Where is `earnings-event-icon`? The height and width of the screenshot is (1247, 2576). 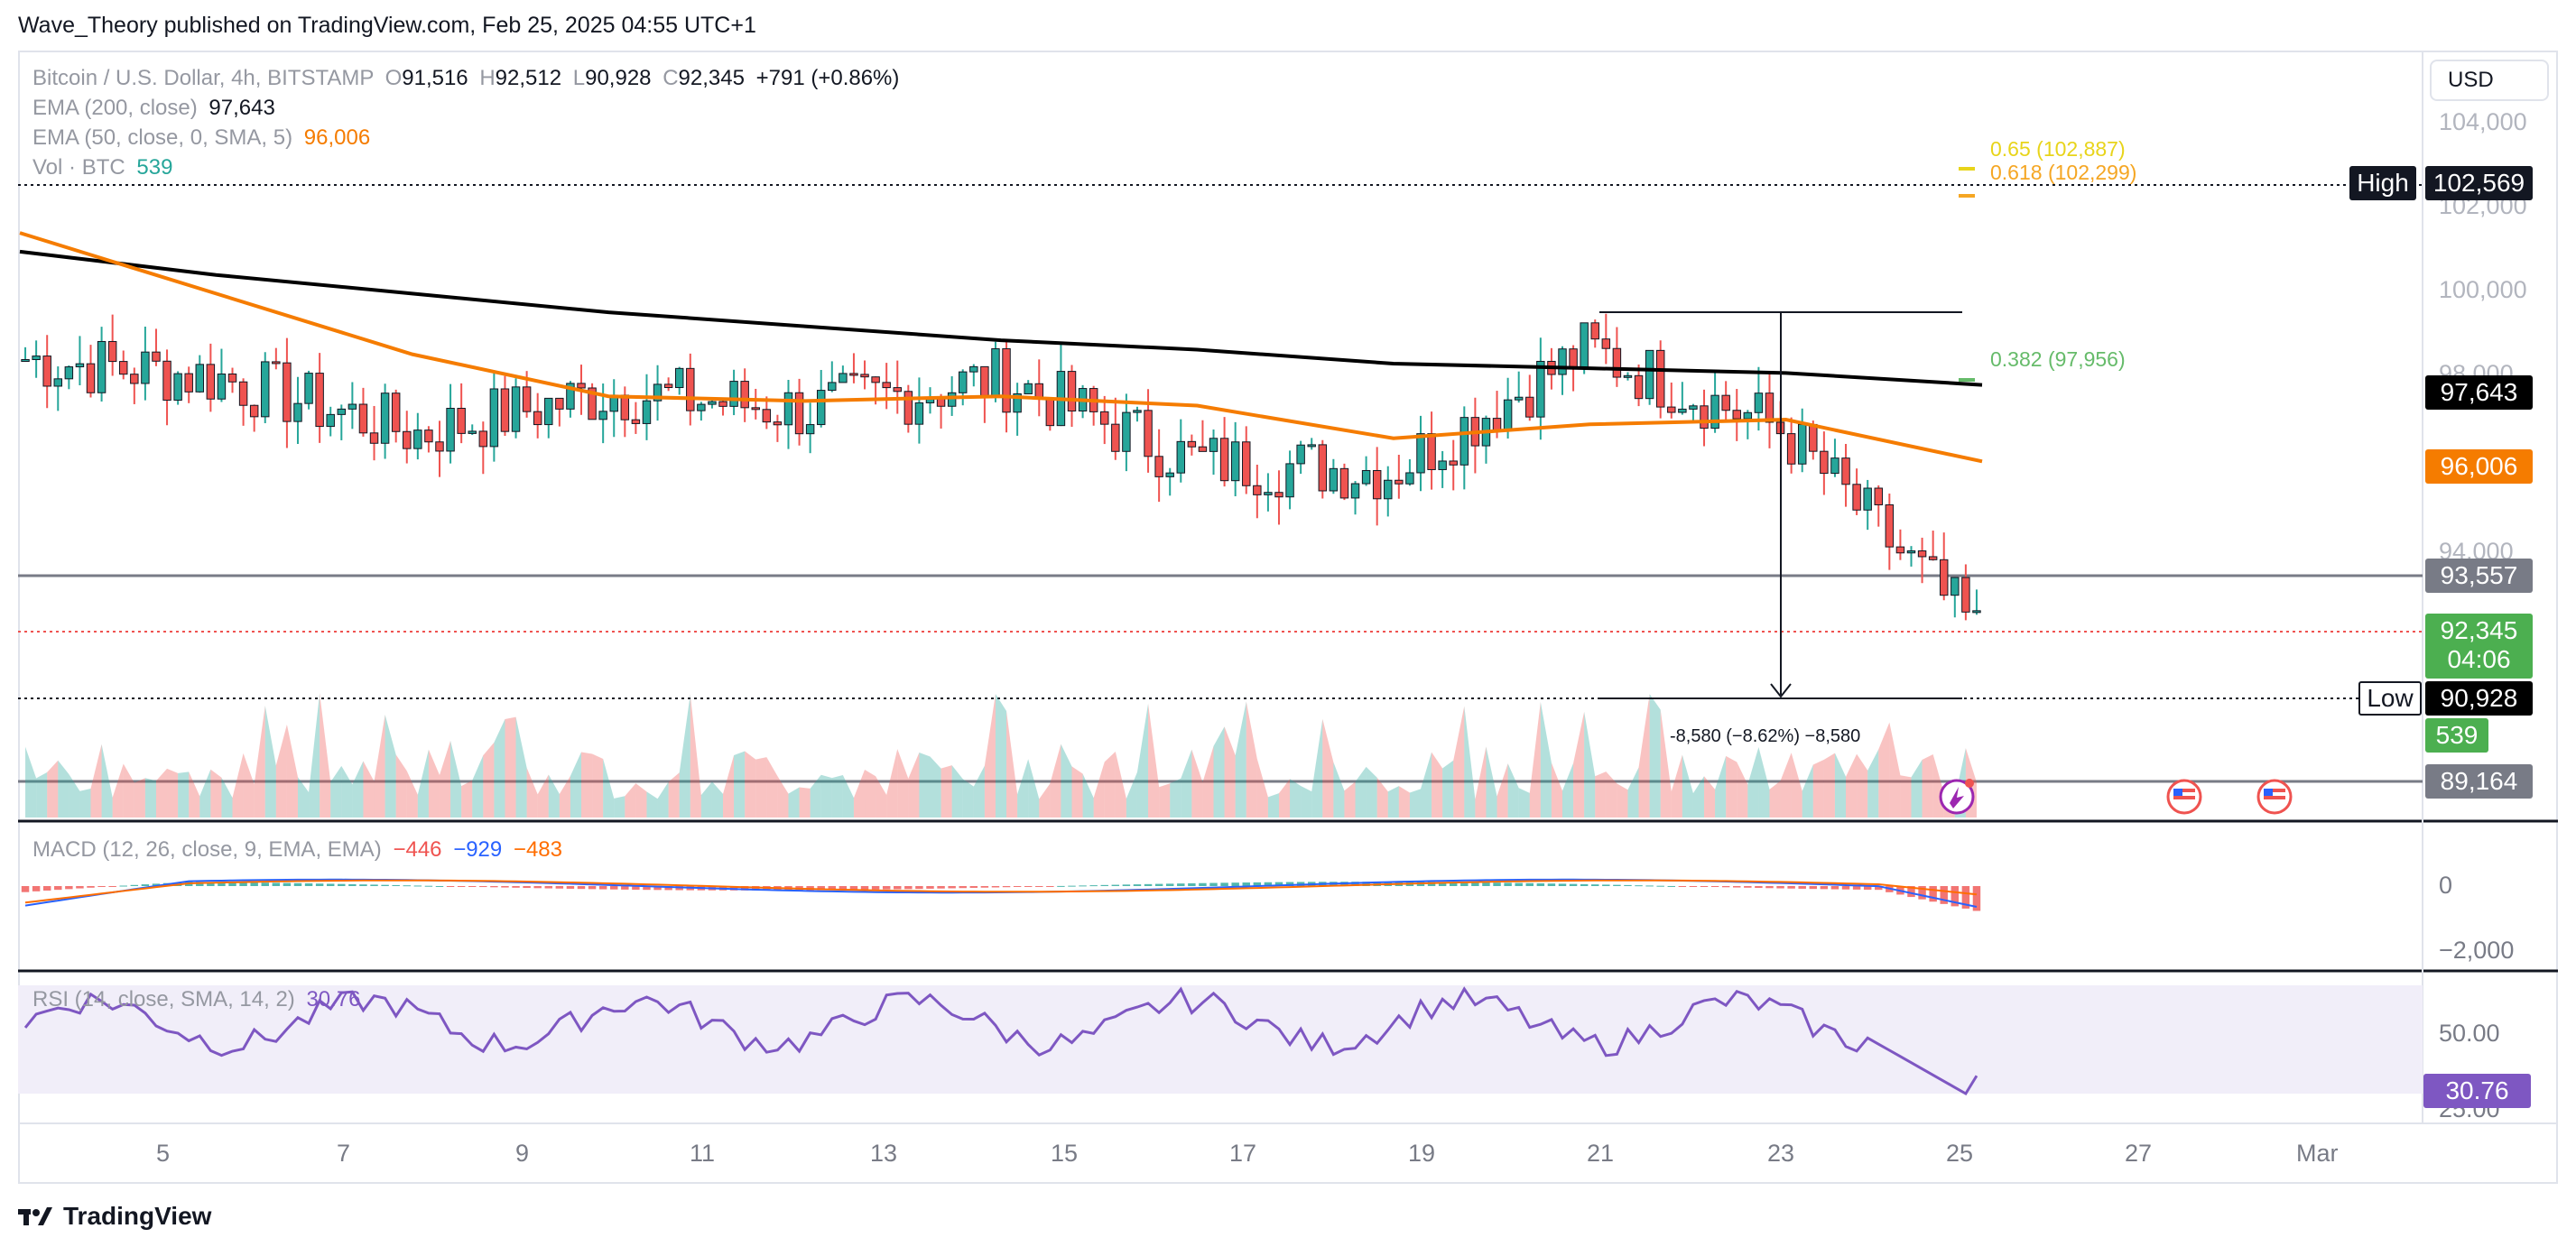 earnings-event-icon is located at coordinates (1957, 797).